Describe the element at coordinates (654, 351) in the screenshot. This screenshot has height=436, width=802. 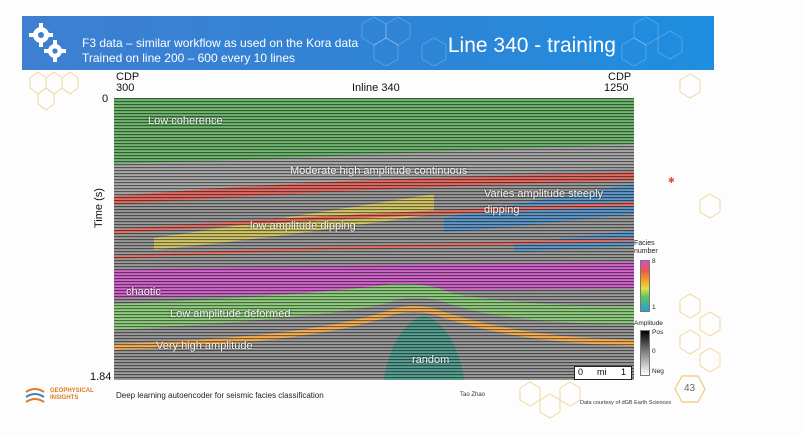
I see `amplitude-zero: 0` at that location.